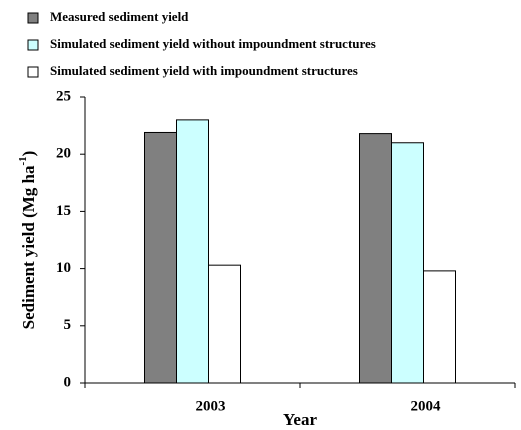 The height and width of the screenshot is (430, 521). I want to click on x-tick-label: 2003, so click(211, 406).